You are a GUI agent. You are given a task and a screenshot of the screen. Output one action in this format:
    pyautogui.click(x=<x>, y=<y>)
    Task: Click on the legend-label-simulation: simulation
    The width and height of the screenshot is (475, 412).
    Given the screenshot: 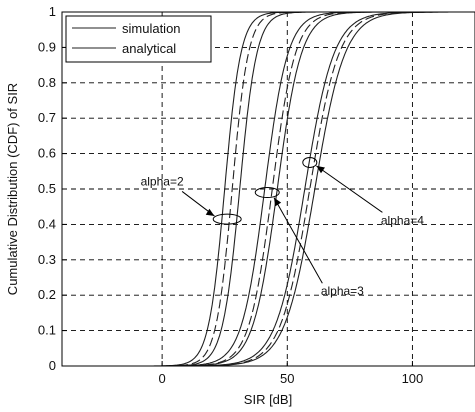 What is the action you would take?
    pyautogui.click(x=151, y=28)
    